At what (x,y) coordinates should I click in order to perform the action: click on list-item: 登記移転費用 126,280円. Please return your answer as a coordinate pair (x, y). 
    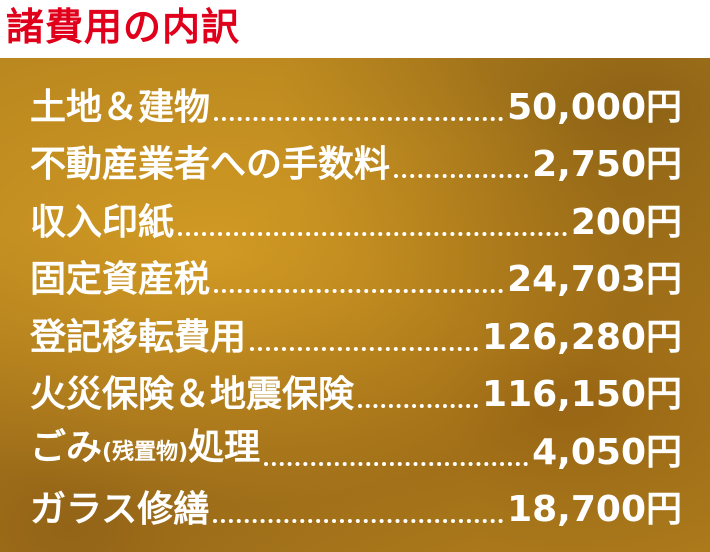
    Looking at the image, I should click on (356, 331).